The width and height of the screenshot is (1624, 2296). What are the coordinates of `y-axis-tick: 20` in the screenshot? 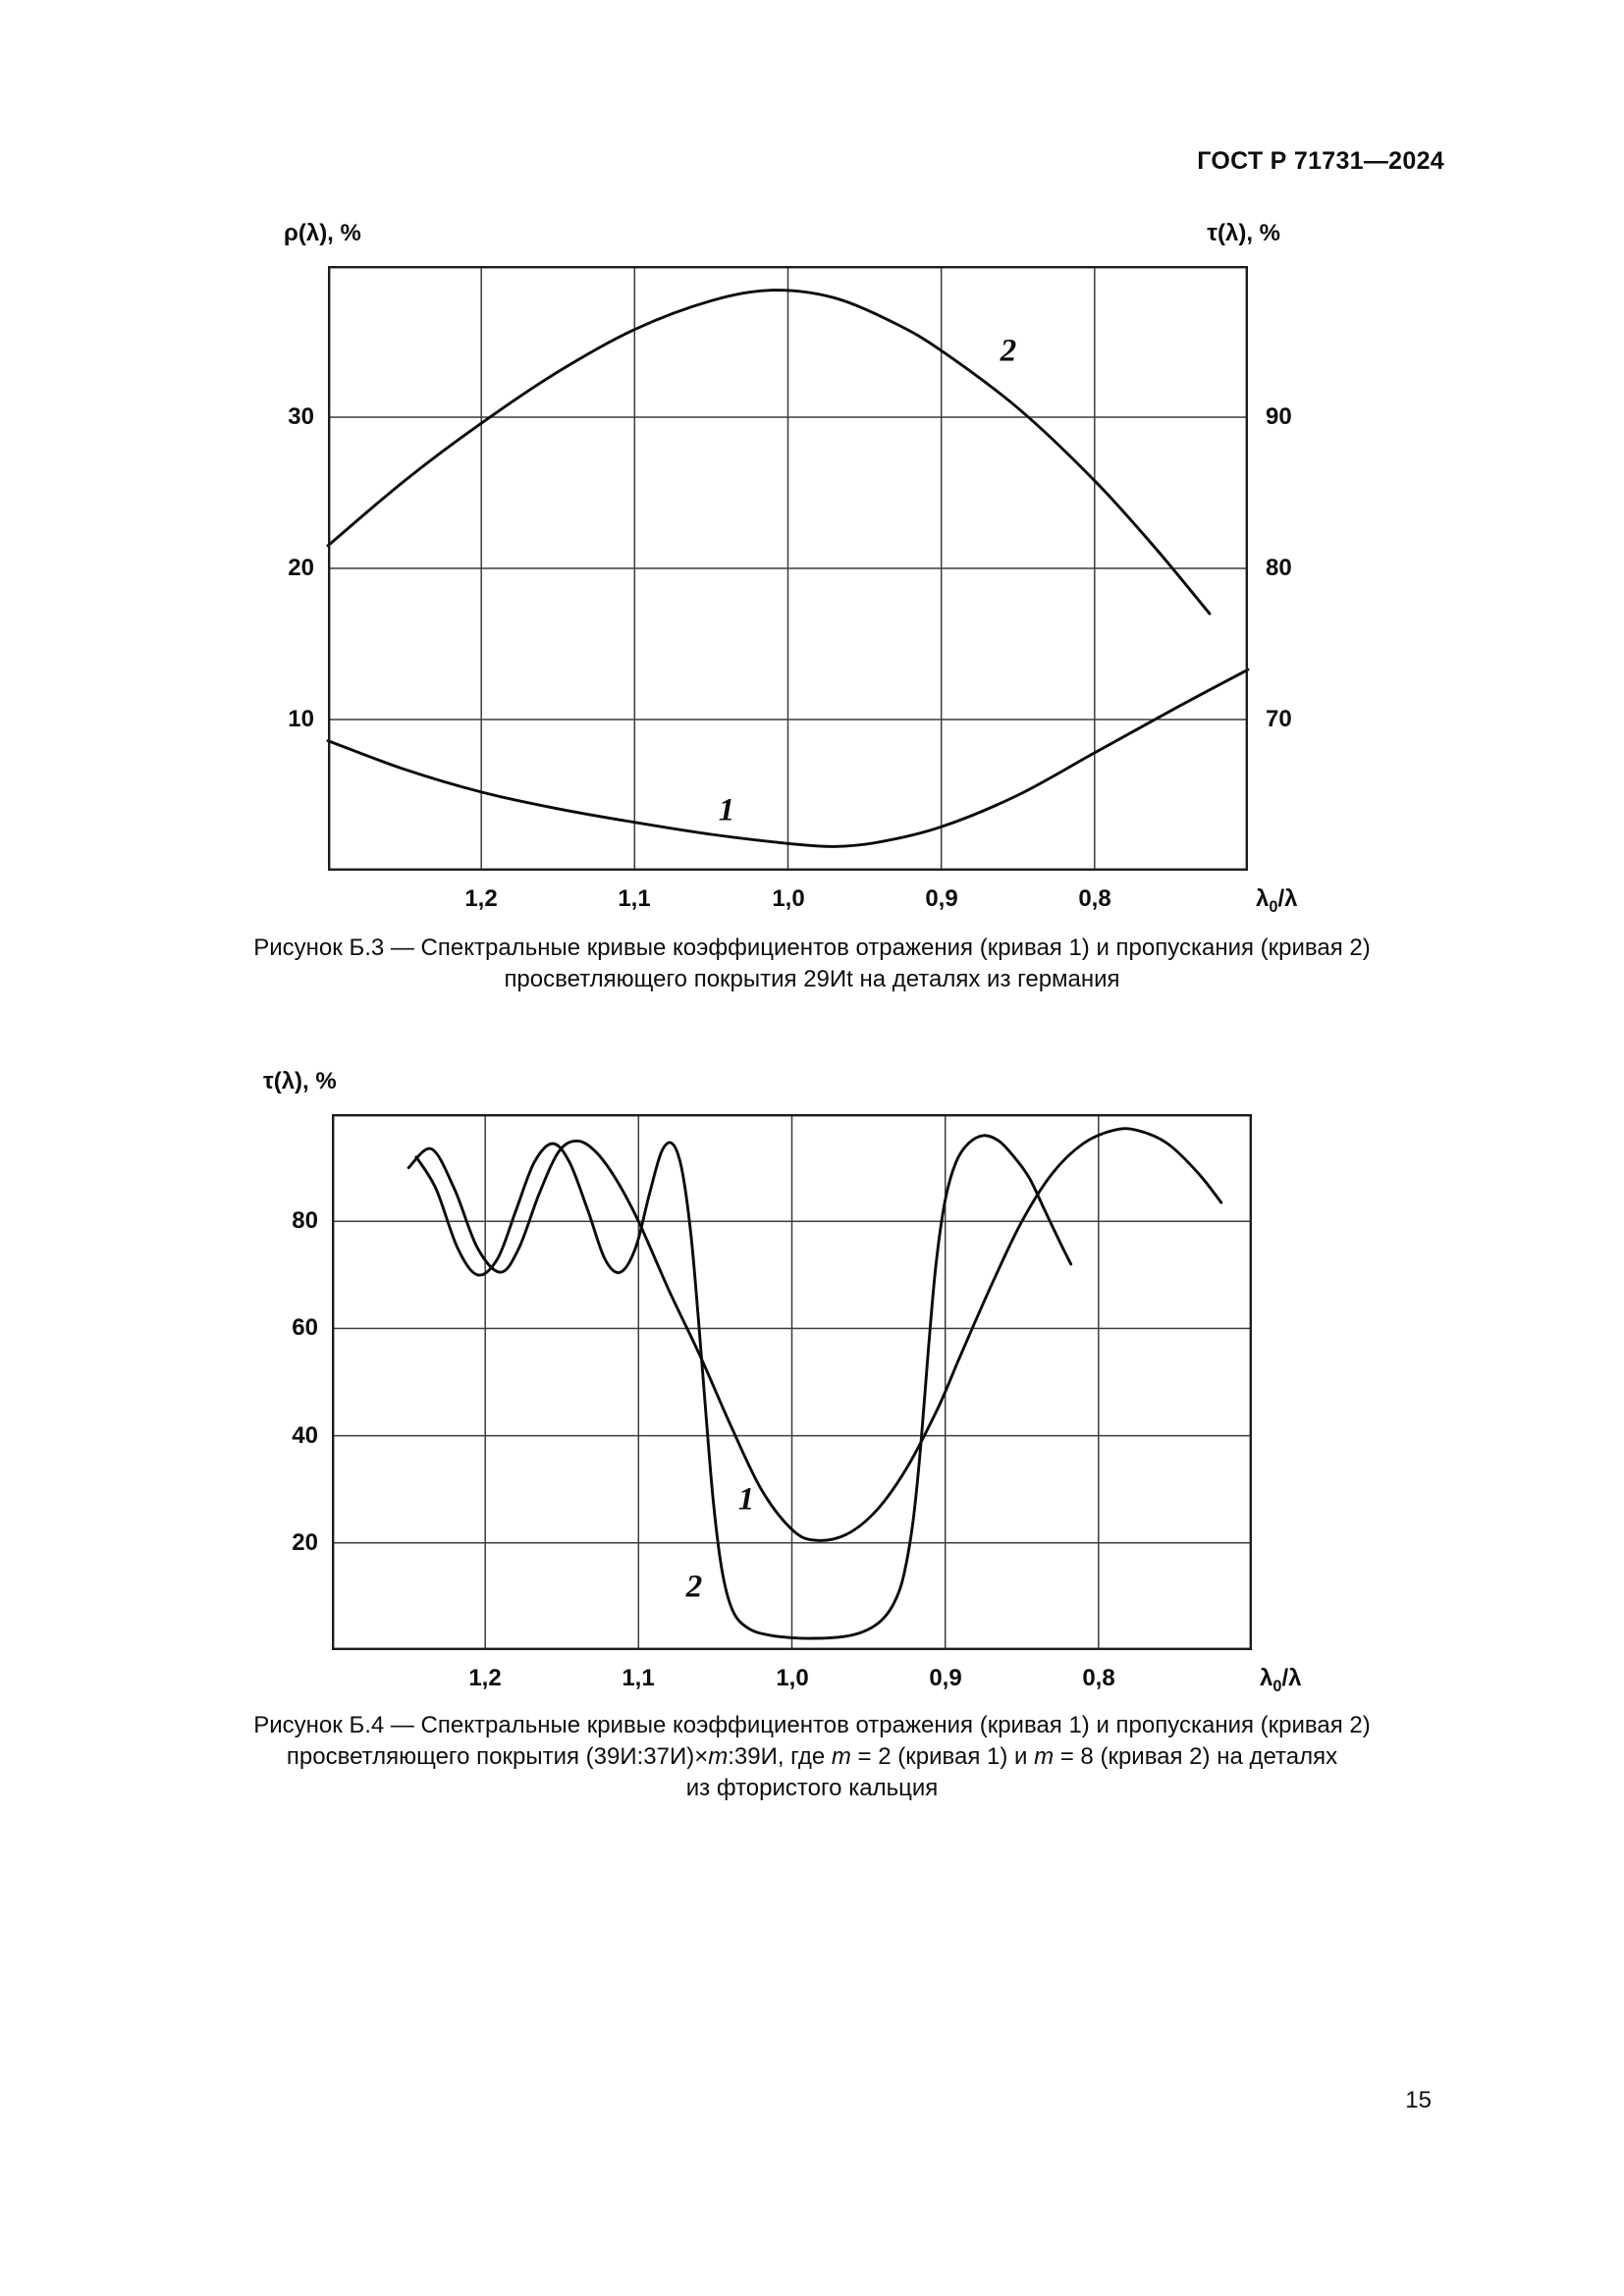 It's located at (305, 1543).